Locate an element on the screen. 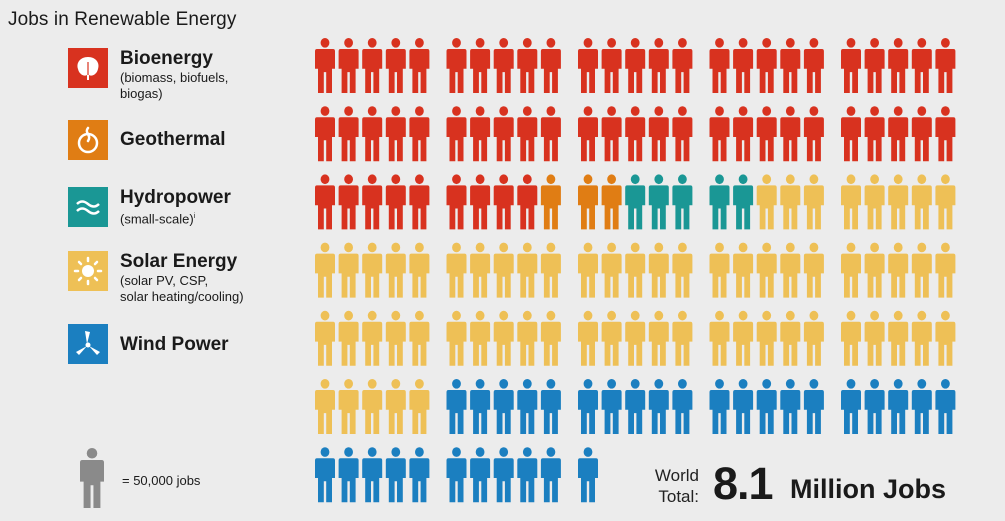 This screenshot has width=1005, height=521. wave-icon is located at coordinates (88, 207).